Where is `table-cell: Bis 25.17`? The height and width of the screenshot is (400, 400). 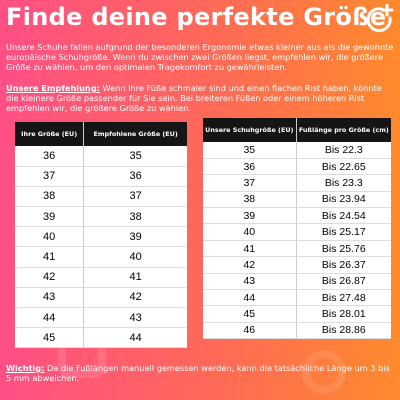 table-cell: Bis 25.17 is located at coordinates (343, 232).